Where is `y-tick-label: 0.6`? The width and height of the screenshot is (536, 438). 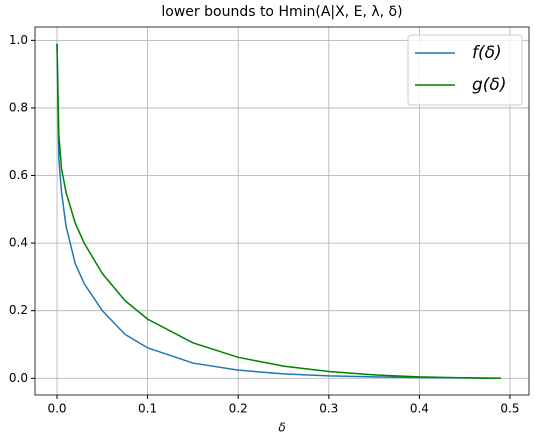 y-tick-label: 0.6 is located at coordinates (18, 175).